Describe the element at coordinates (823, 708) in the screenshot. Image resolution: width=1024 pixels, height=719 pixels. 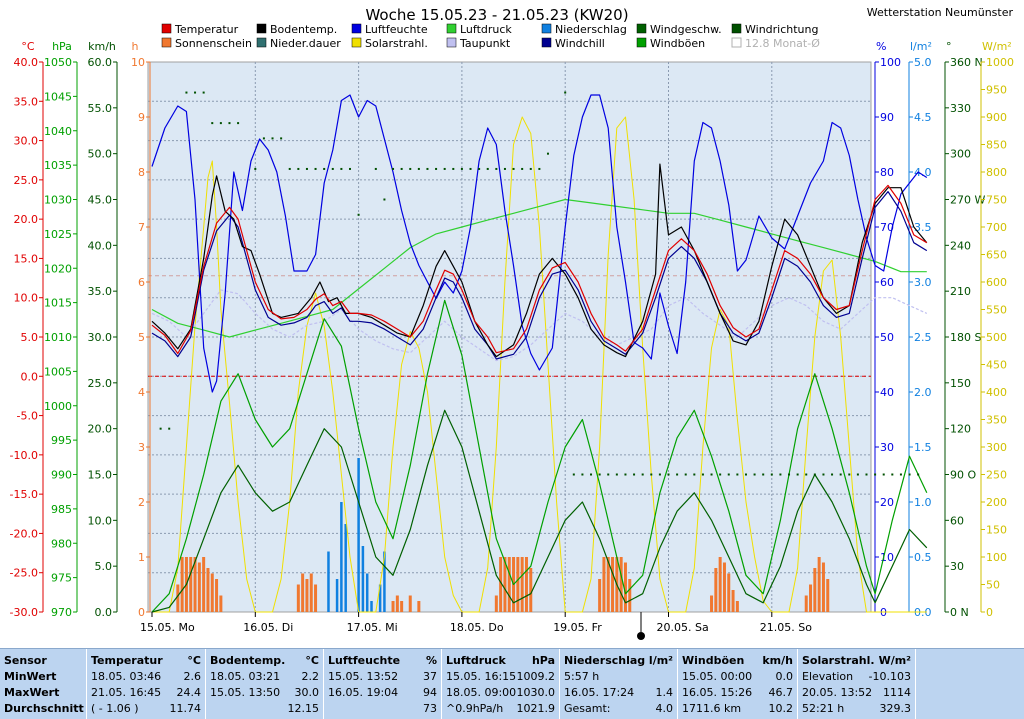
I see `stats-cell-info: 52:21 h` at that location.